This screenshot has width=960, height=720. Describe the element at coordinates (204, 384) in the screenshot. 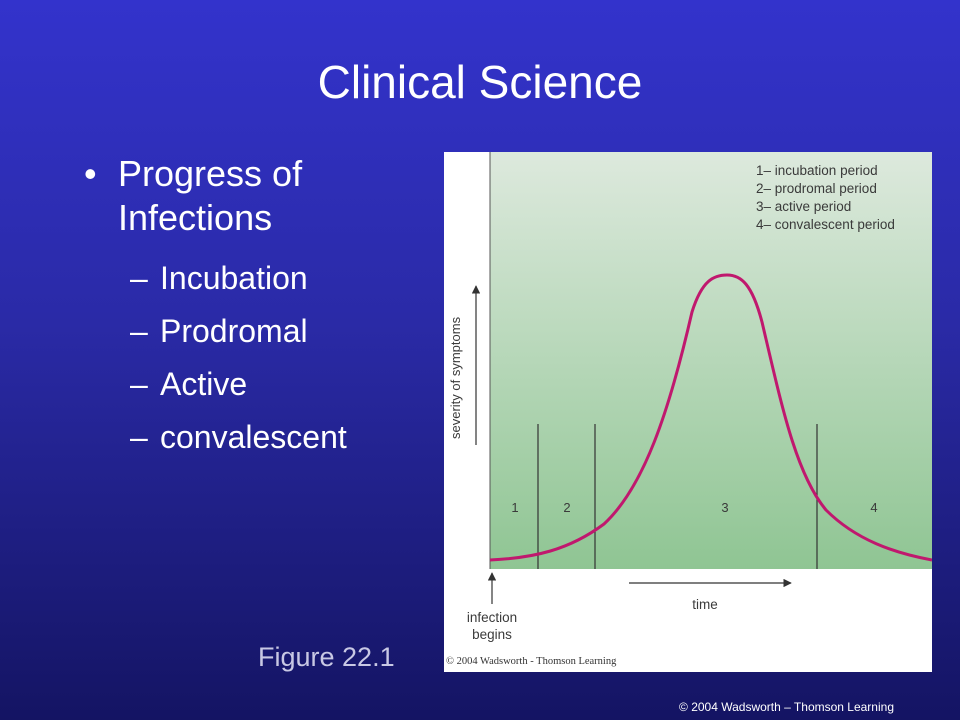

I see `sub-bullet-text: Active` at that location.